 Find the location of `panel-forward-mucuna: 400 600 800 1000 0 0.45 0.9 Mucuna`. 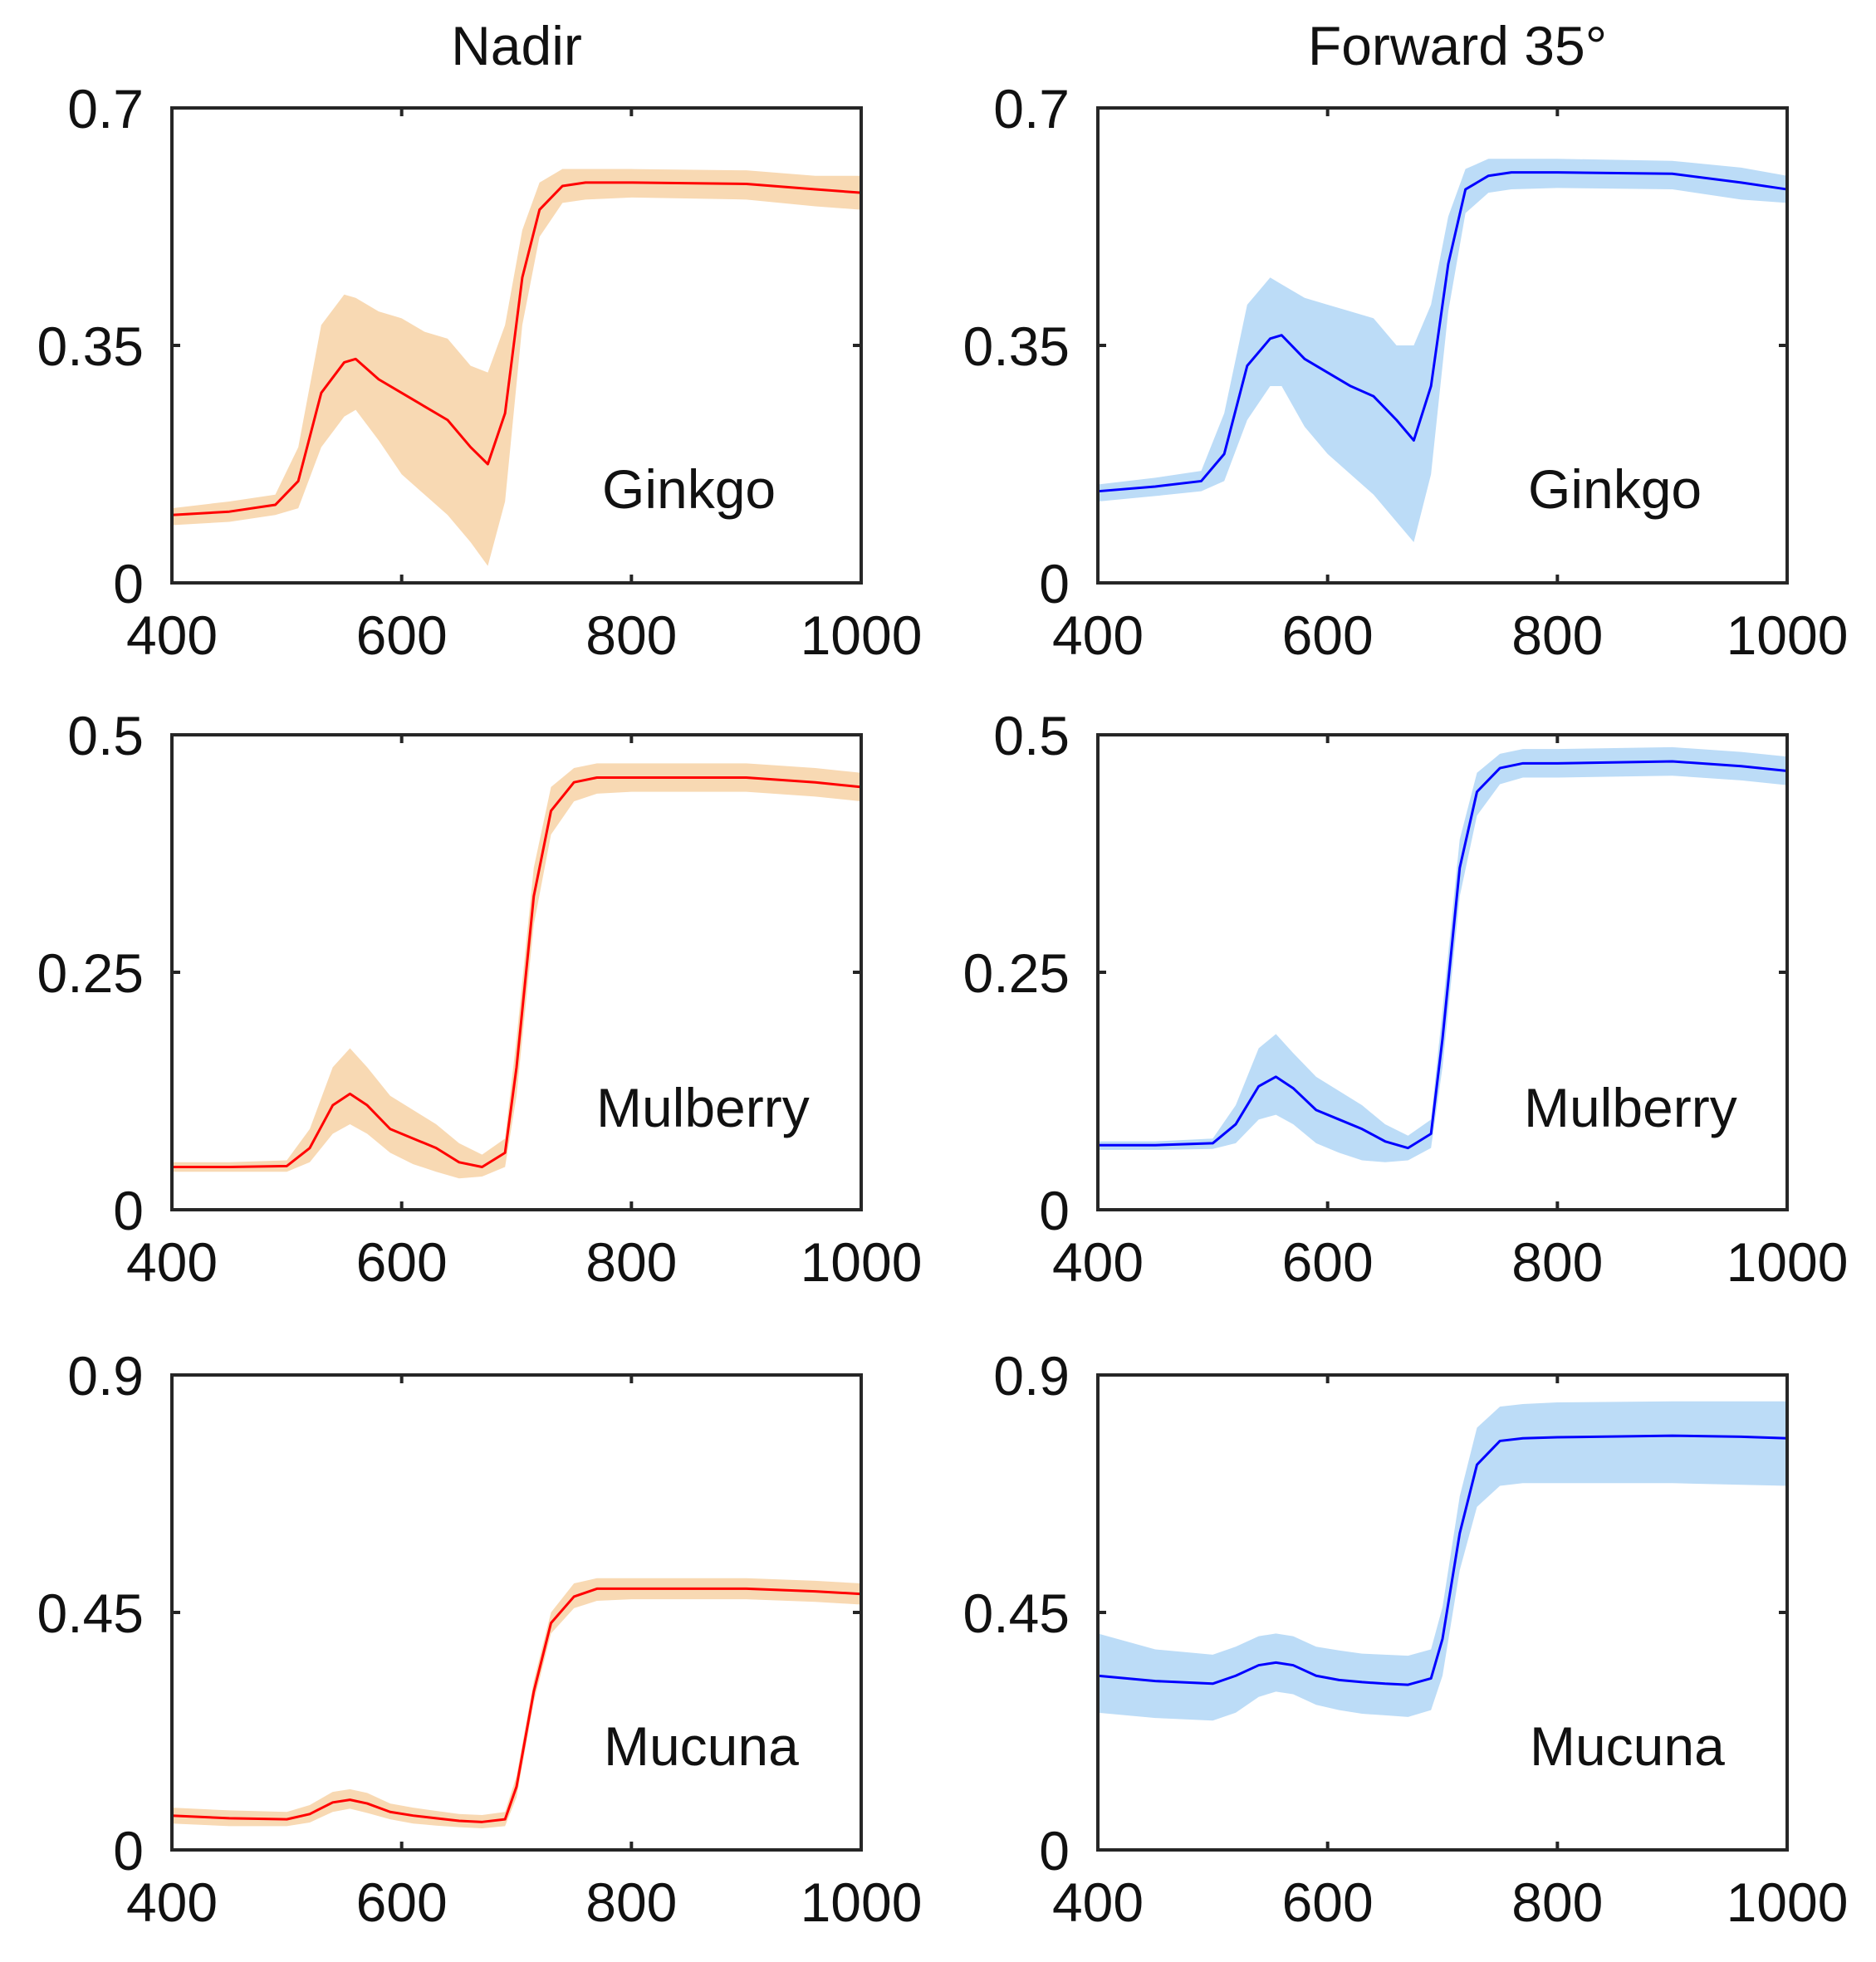

panel-forward-mucuna: 400 600 800 1000 0 0.45 0.9 Mucuna is located at coordinates (1406, 1639).